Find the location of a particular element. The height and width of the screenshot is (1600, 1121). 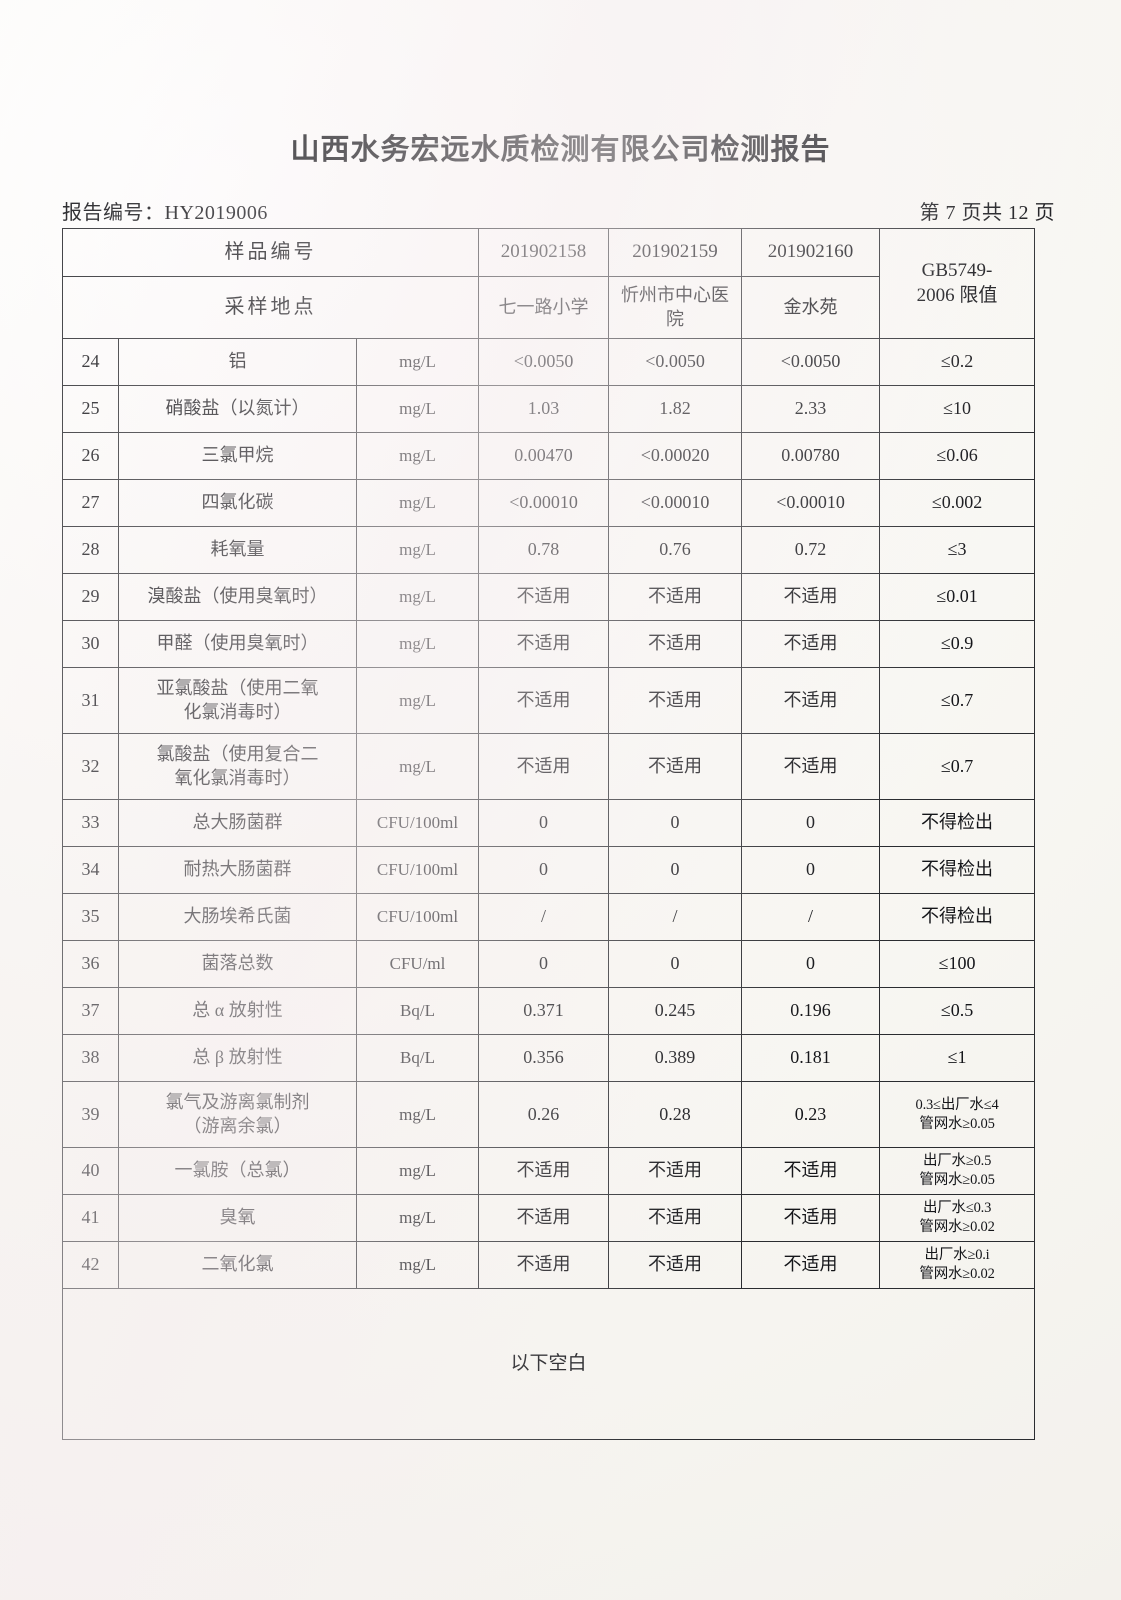

row-value-sample-2: 0.28 is located at coordinates (675, 1114).